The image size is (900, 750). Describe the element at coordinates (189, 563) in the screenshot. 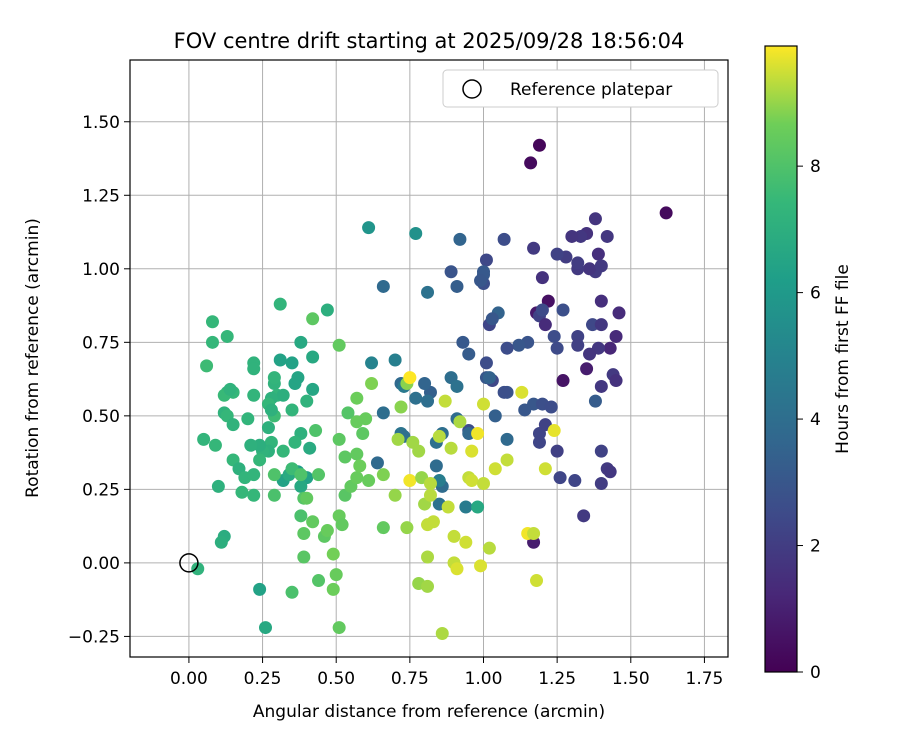

I see `reference-marker-group` at that location.